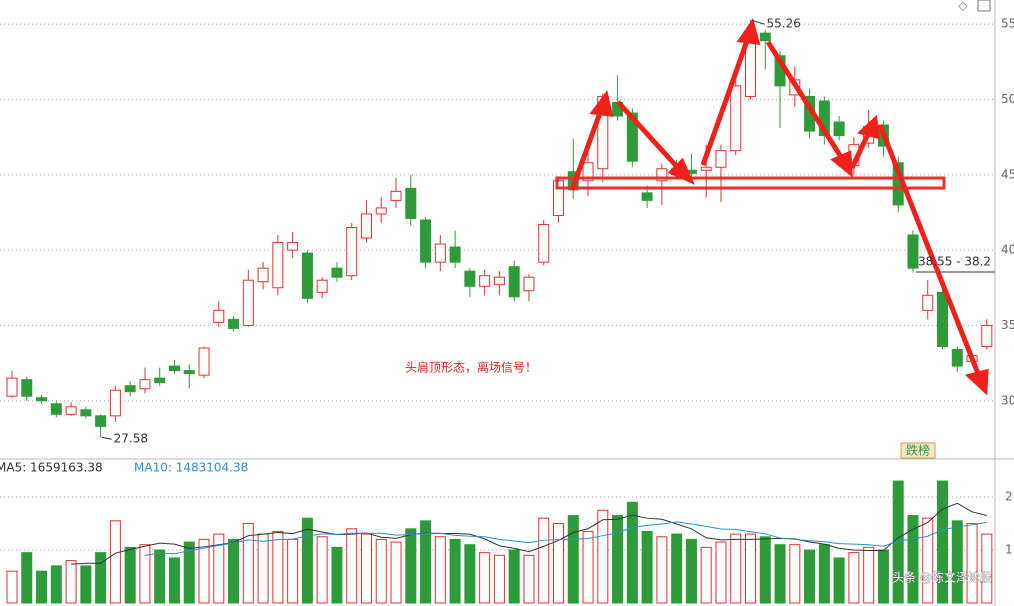 Image resolution: width=1014 pixels, height=606 pixels. What do you see at coordinates (963, 6) in the screenshot?
I see `icon-diamond: ◇` at bounding box center [963, 6].